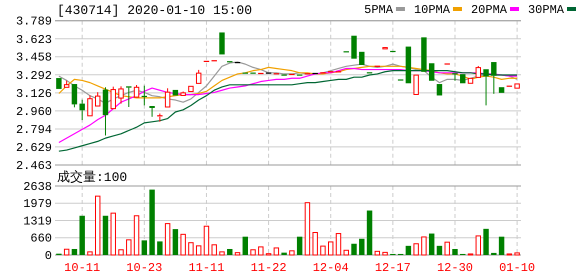  What do you see at coordinates (34, 166) in the screenshot?
I see `y-tick-label: 2.463` at bounding box center [34, 166].